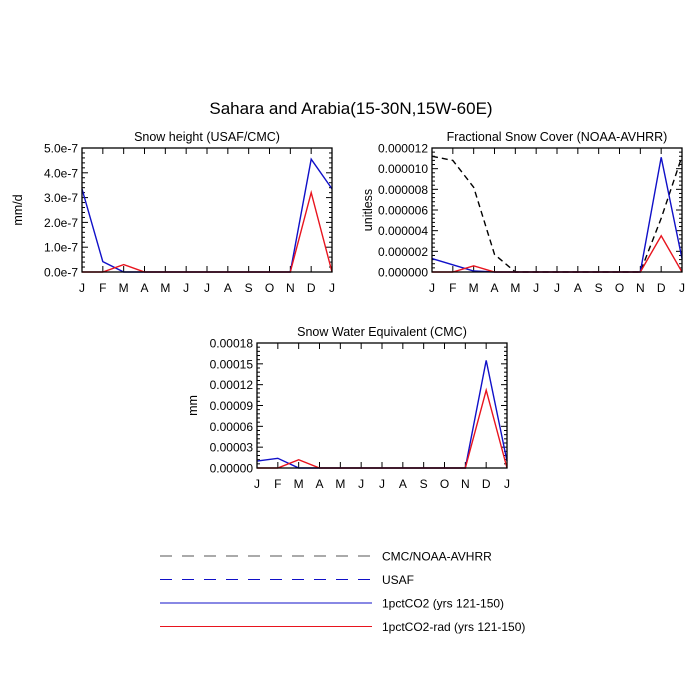 This screenshot has width=700, height=700. Describe the element at coordinates (61, 173) in the screenshot. I see `y-tick-label: 4.0e-7` at that location.